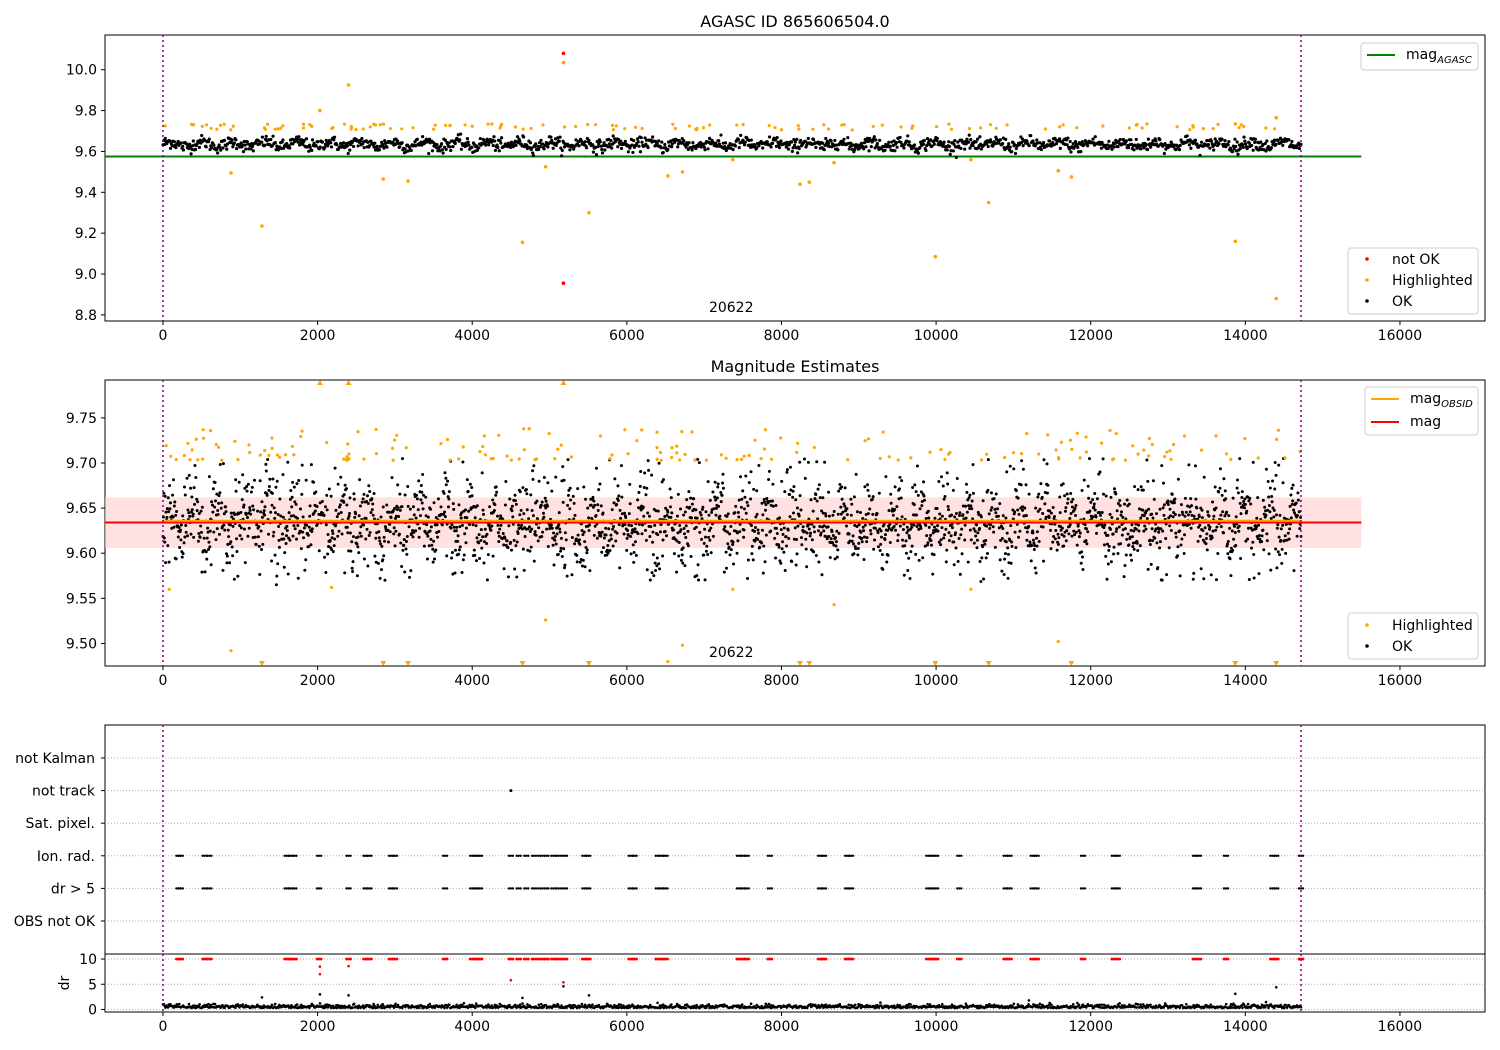 Image resolution: width=1500 pixels, height=1050 pixels. Describe the element at coordinates (731, 653) in the screenshot. I see `obsid-label: 20622` at that location.